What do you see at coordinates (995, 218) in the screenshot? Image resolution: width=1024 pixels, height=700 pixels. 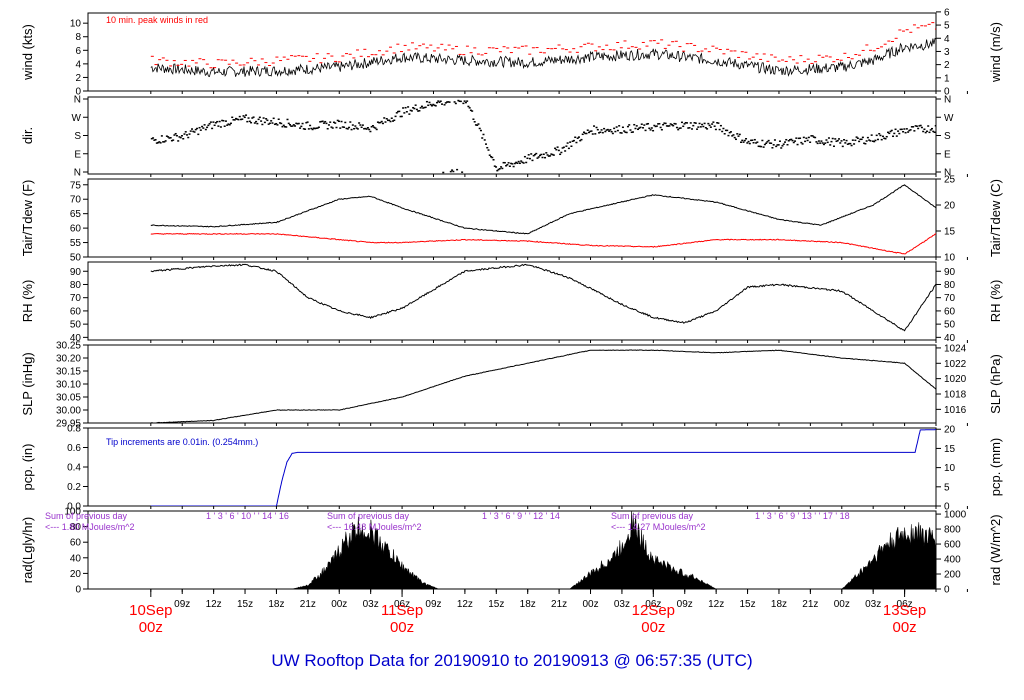 I see `y-axis-label-right: Tair/Tdew (C)` at bounding box center [995, 218].